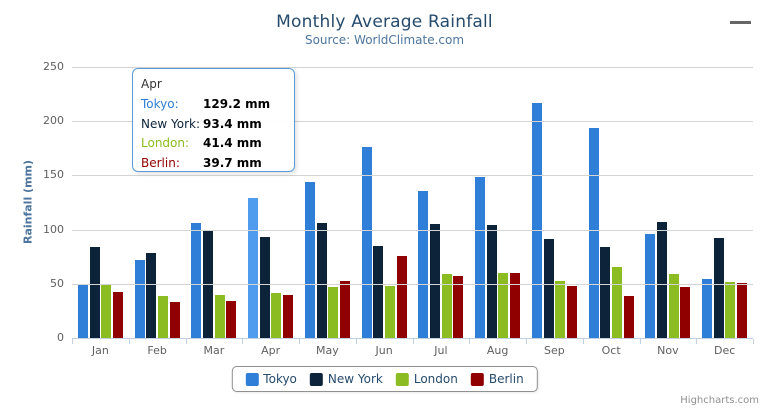 Image resolution: width=769 pixels, height=416 pixels. I want to click on legend: Tokyo New York London Berlin, so click(384, 379).